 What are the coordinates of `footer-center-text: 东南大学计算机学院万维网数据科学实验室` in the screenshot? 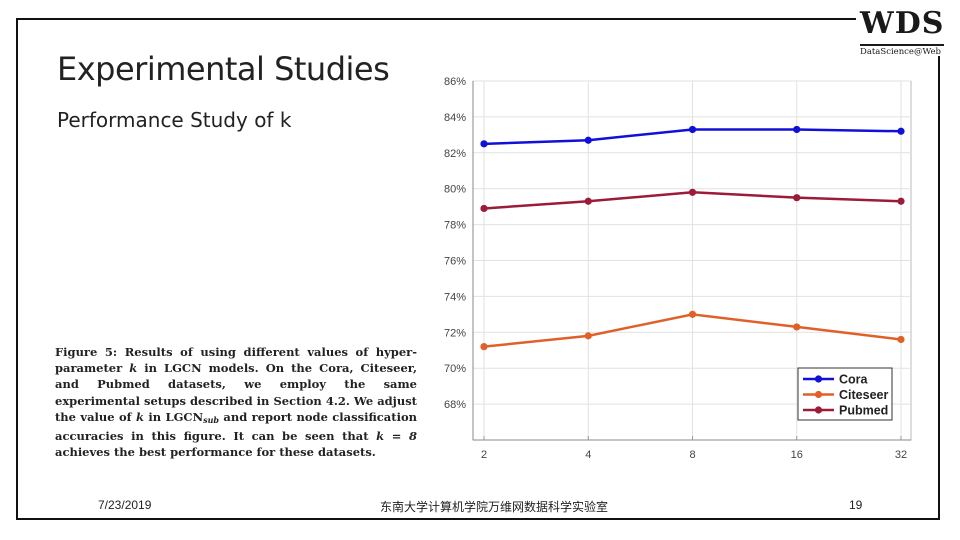 It's located at (494, 507).